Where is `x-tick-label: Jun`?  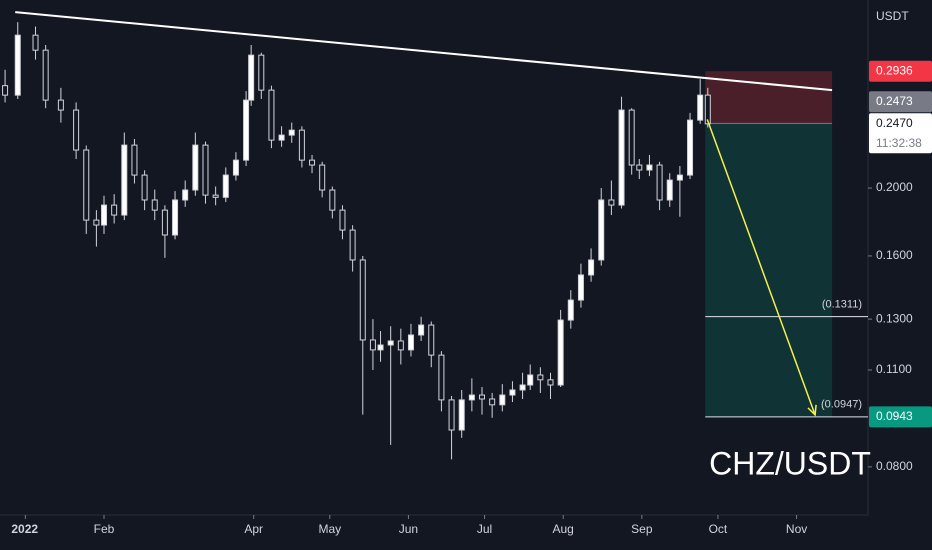 x-tick-label: Jun is located at coordinates (408, 529).